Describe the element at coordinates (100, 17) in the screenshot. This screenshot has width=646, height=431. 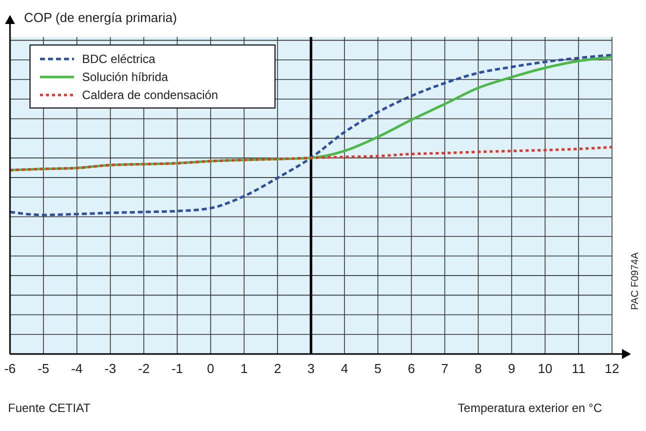
I see `y-axis-title: COP (de energía primaria)` at that location.